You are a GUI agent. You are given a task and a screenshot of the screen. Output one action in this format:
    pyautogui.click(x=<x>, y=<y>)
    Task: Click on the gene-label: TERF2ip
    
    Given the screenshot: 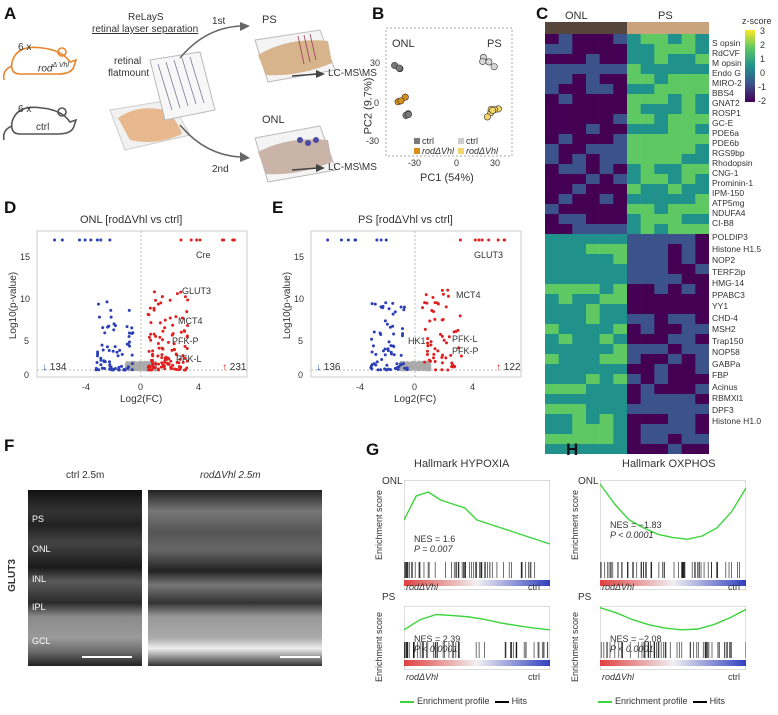 What is the action you would take?
    pyautogui.click(x=729, y=271)
    